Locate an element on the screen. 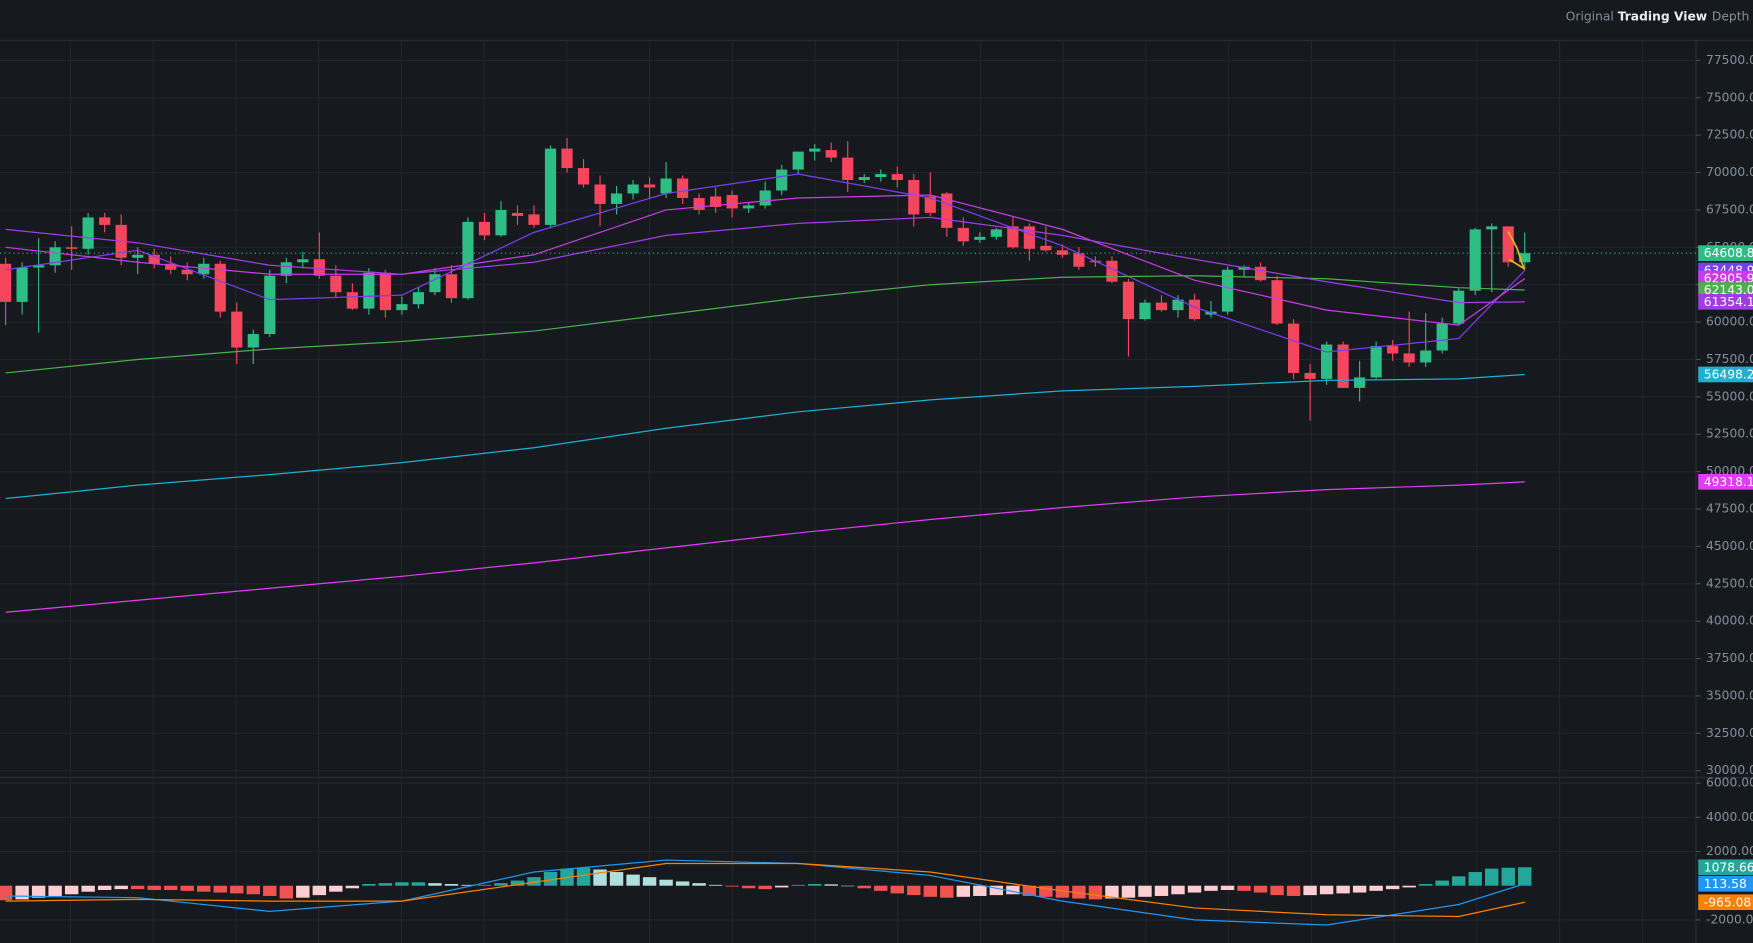  tab-active: Trading View is located at coordinates (1662, 16).